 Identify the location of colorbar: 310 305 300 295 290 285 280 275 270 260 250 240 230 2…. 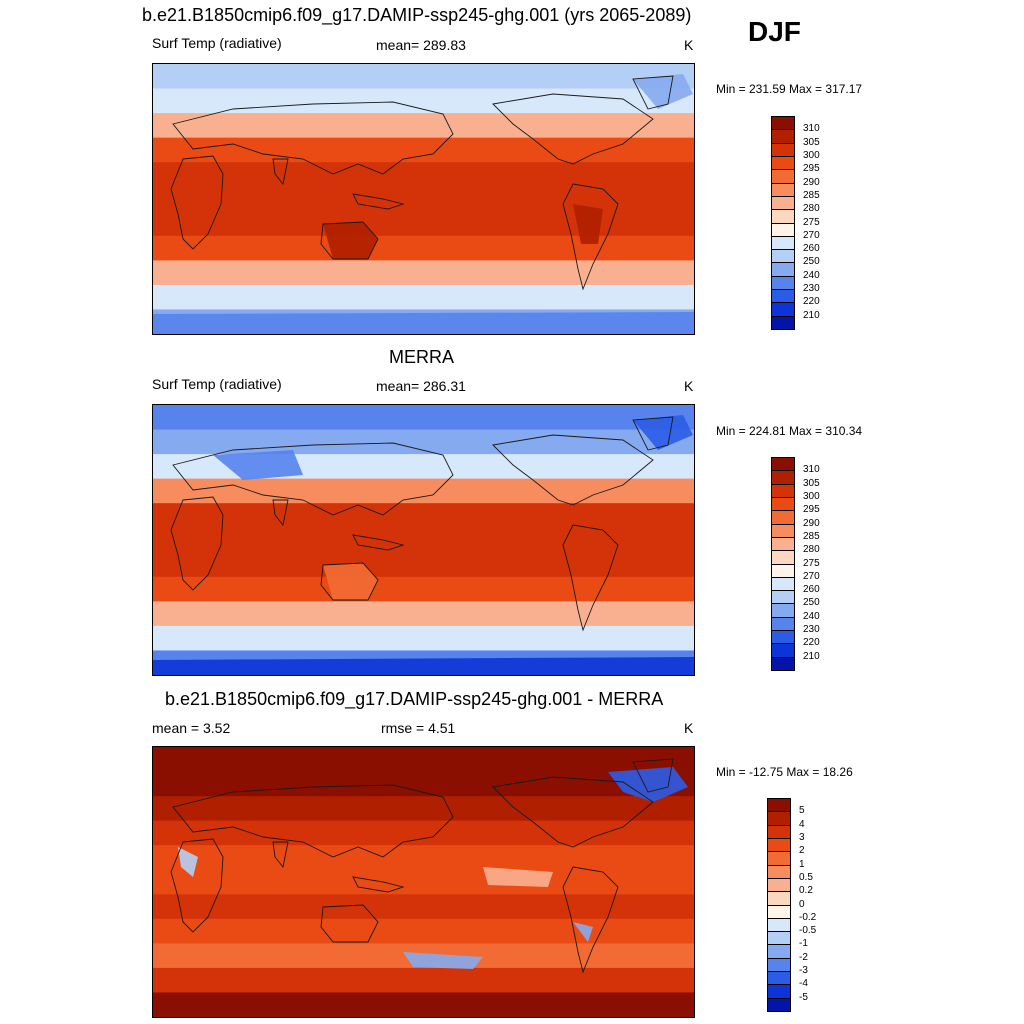
(811, 564).